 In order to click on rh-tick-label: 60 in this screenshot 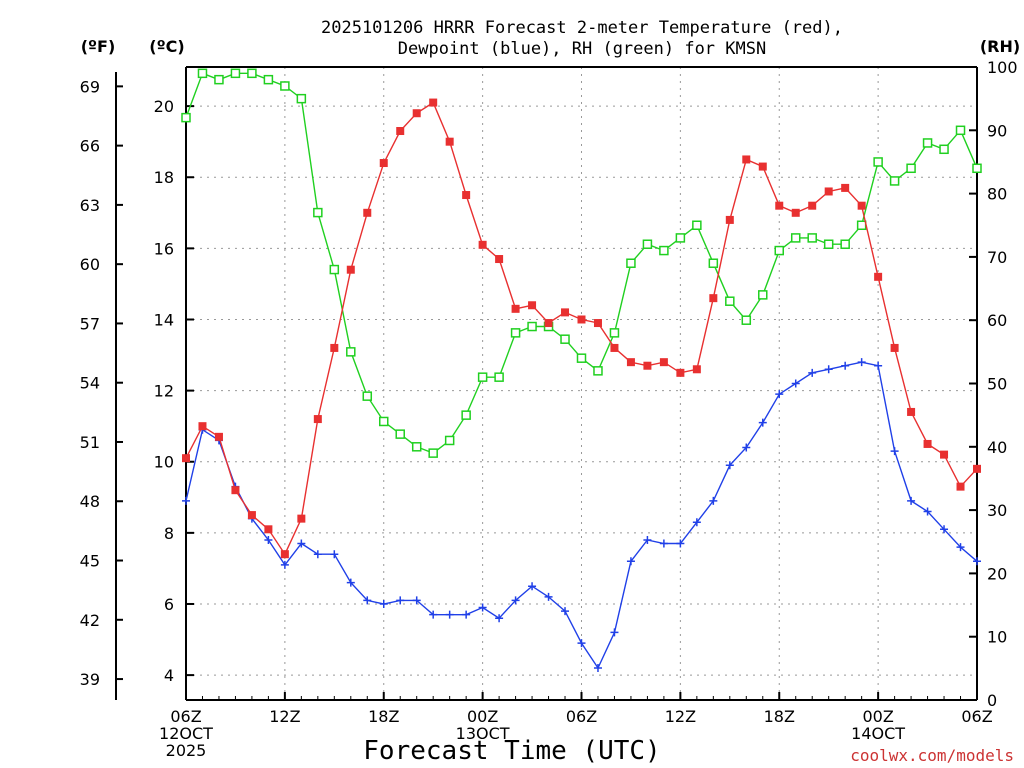, I will do `click(997, 320)`.